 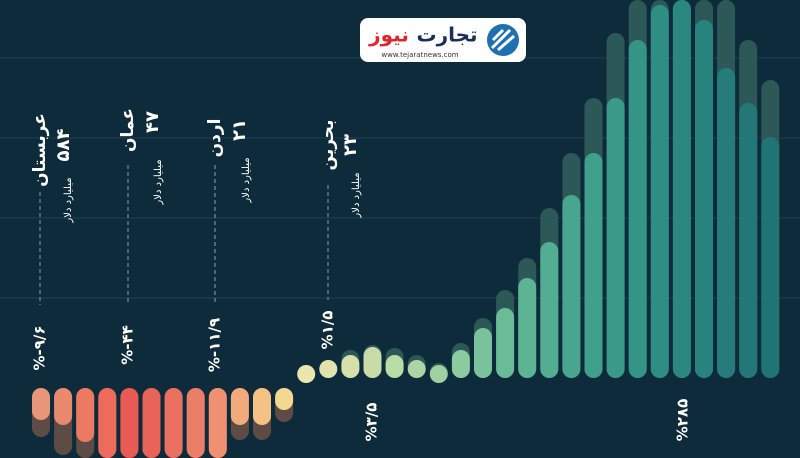 What do you see at coordinates (419, 55) in the screenshot?
I see `logo-url: www.tejaratnews.com` at bounding box center [419, 55].